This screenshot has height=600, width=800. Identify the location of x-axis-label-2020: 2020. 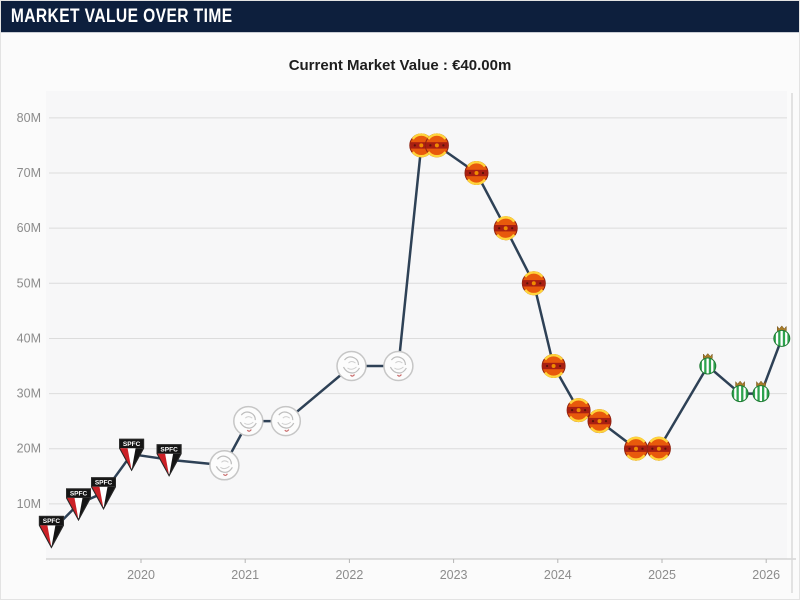
(141, 575).